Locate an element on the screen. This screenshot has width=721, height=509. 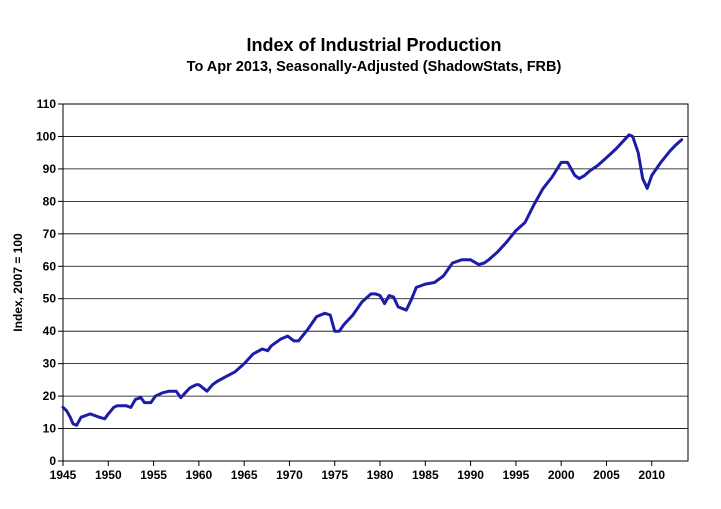
x-tick-label: 1960 is located at coordinates (199, 475).